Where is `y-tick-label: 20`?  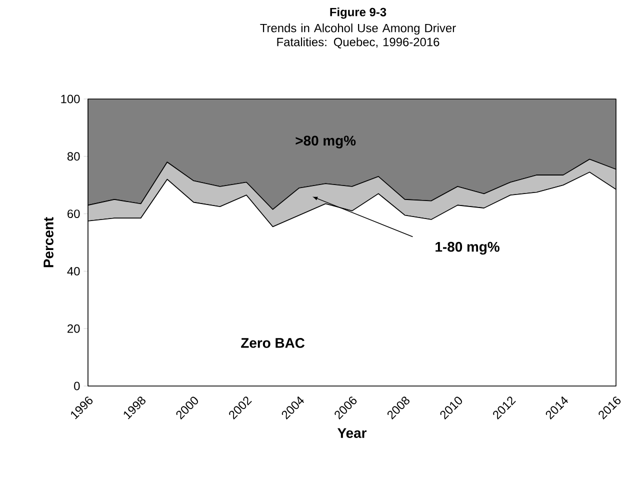
y-tick-label: 20 is located at coordinates (74, 328).